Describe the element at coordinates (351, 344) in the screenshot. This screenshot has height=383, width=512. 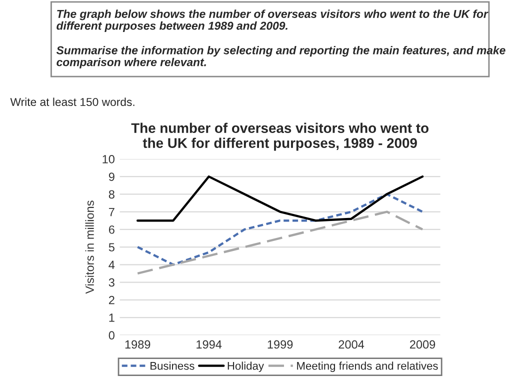
I see `x-tick-label: 2004` at that location.